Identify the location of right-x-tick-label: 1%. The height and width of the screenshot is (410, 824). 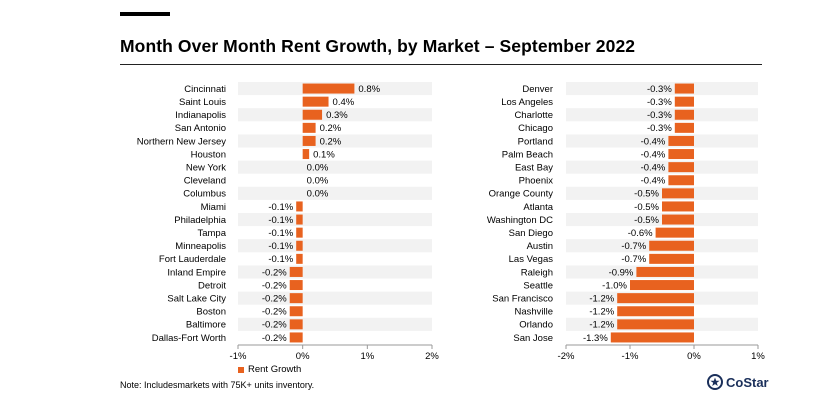
(758, 356).